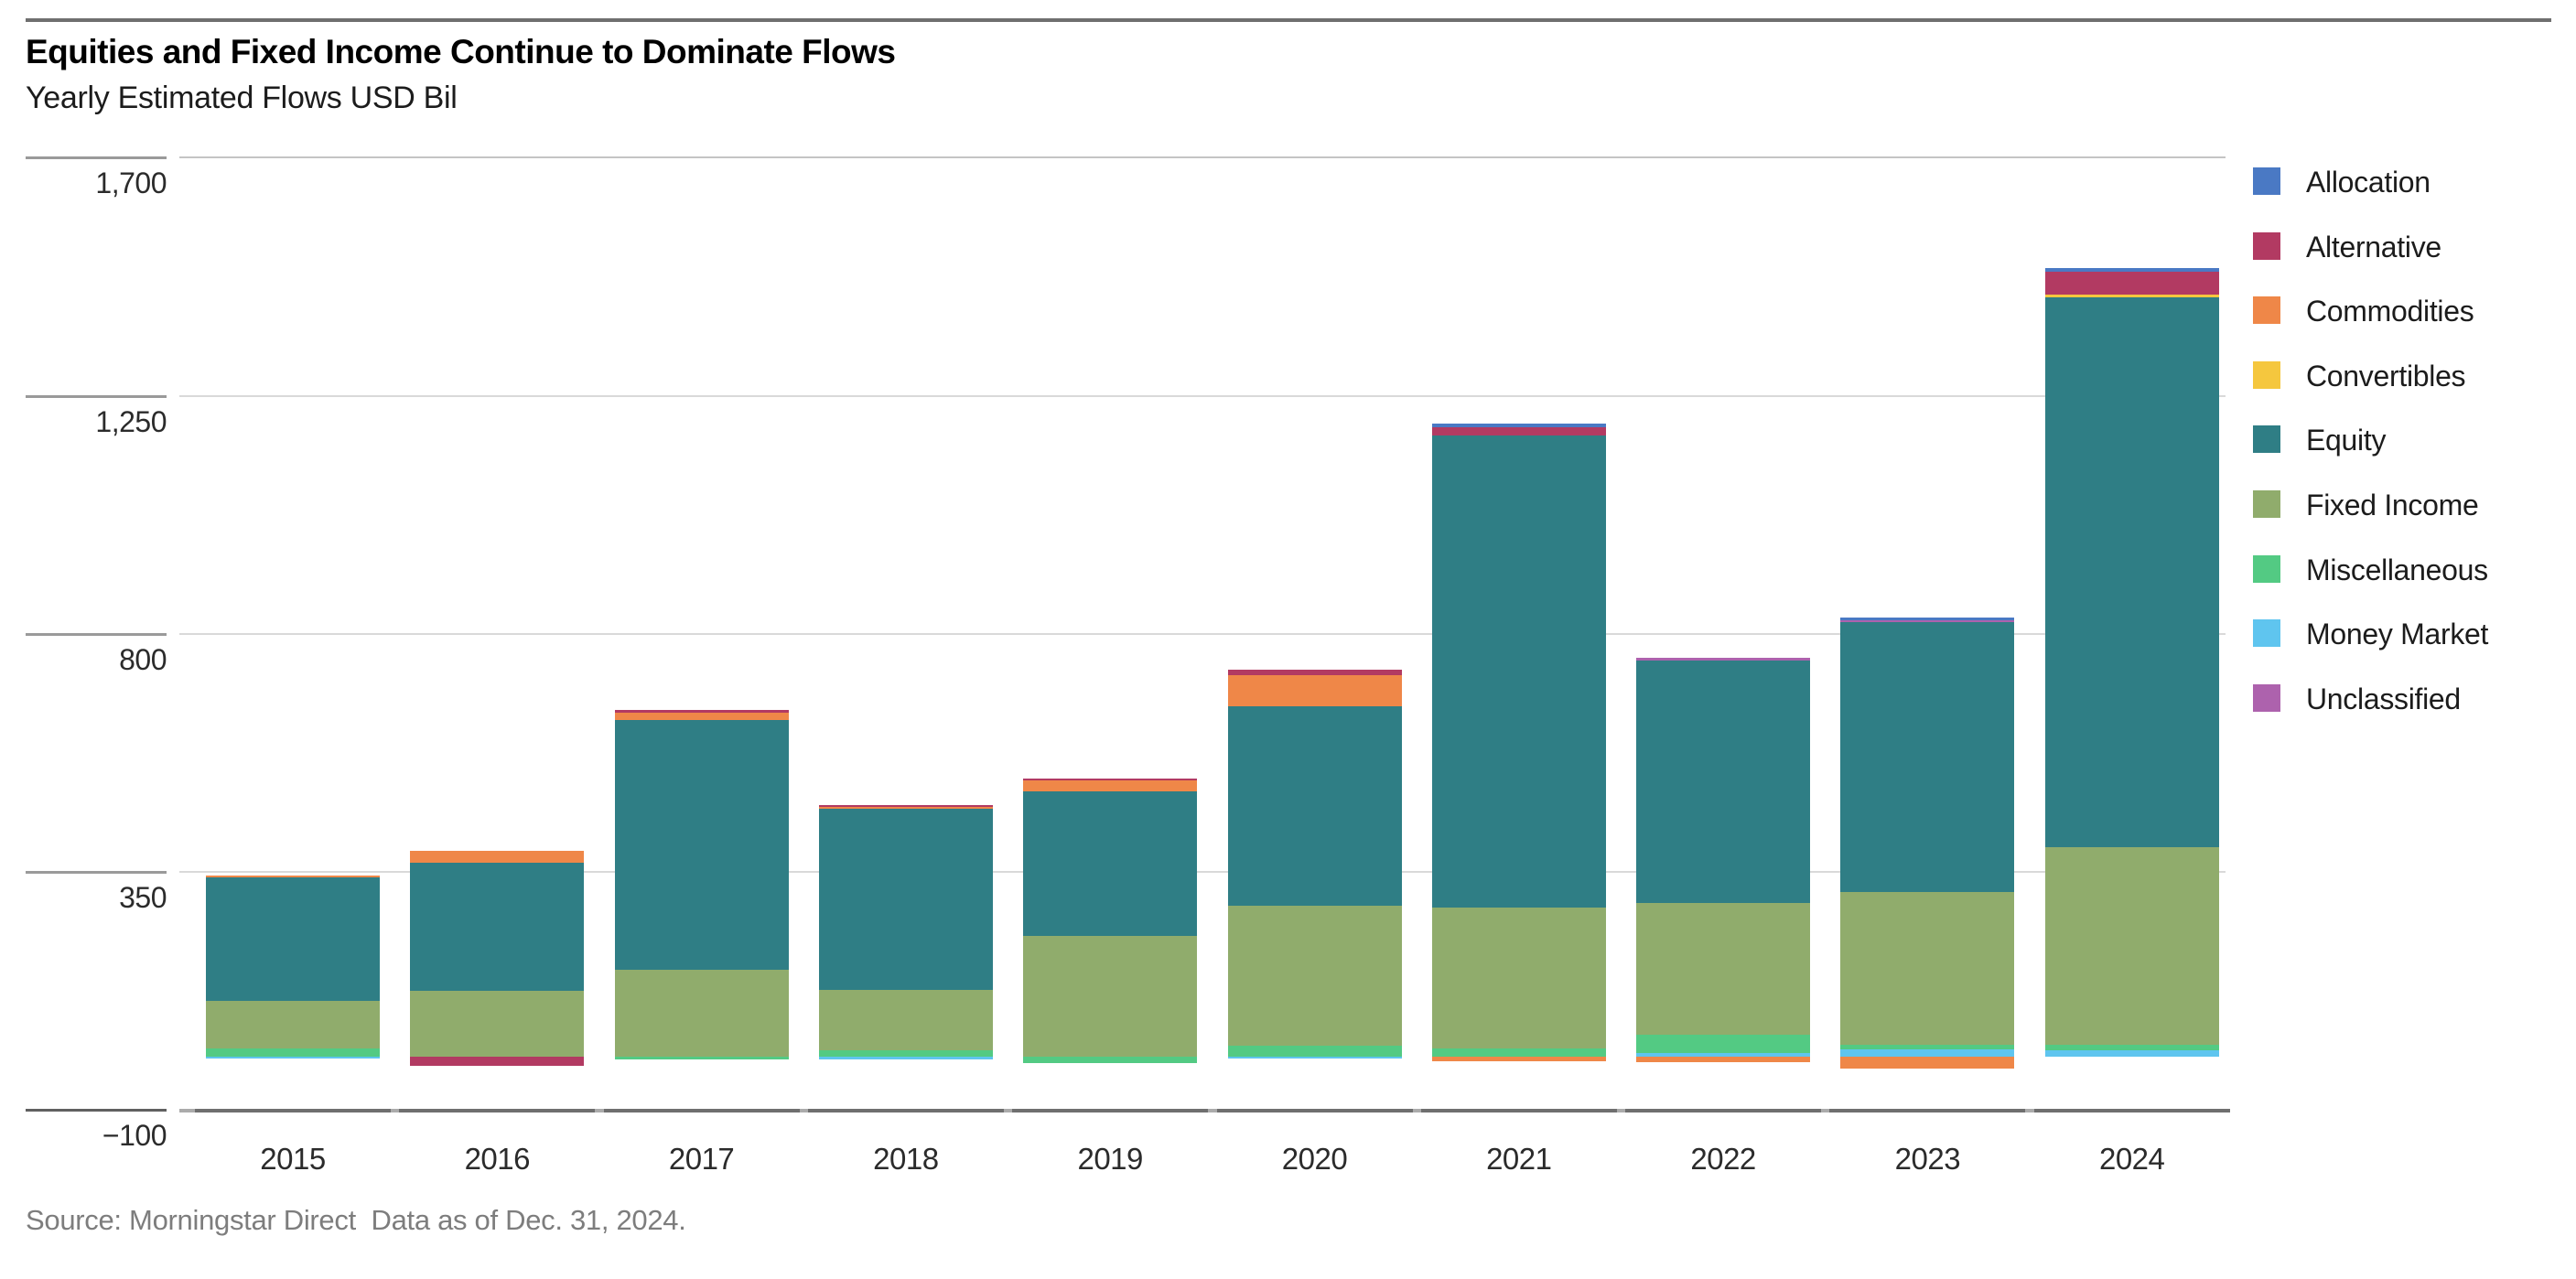 The width and height of the screenshot is (2576, 1279). What do you see at coordinates (2131, 283) in the screenshot?
I see `bar-segment-2024-alternative` at bounding box center [2131, 283].